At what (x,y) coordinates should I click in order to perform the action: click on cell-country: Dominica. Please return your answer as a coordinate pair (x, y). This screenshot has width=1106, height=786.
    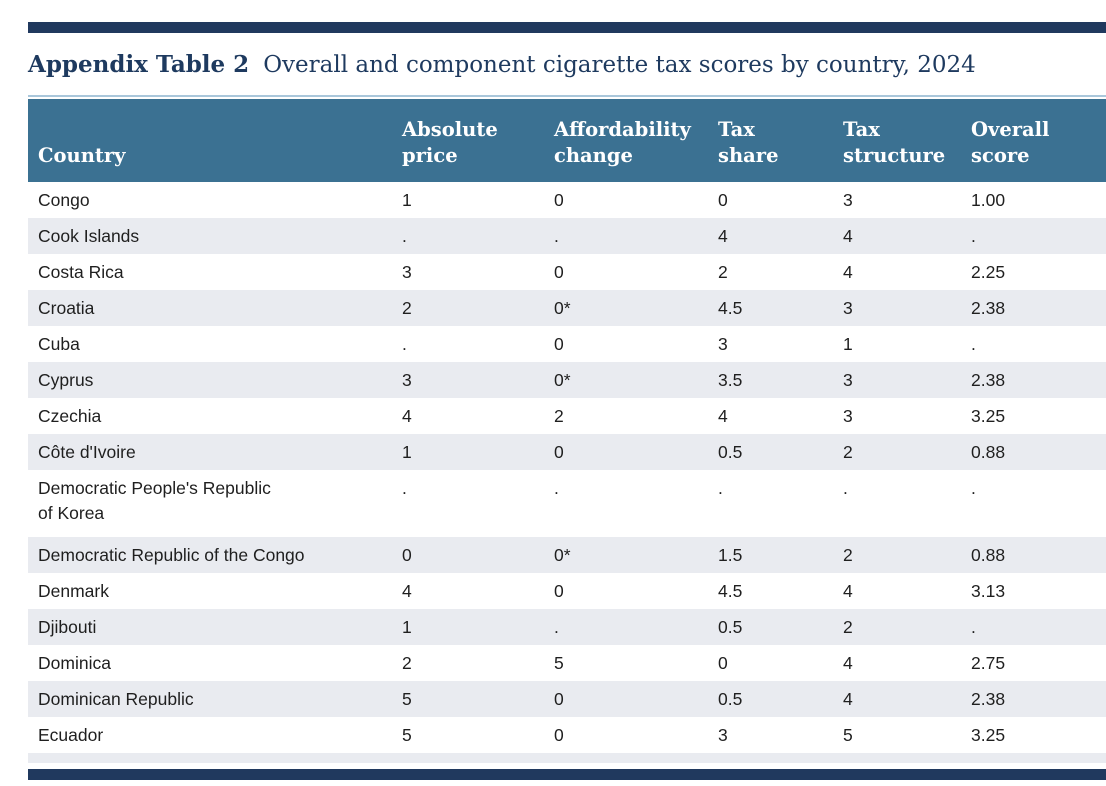
    Looking at the image, I should click on (74, 663).